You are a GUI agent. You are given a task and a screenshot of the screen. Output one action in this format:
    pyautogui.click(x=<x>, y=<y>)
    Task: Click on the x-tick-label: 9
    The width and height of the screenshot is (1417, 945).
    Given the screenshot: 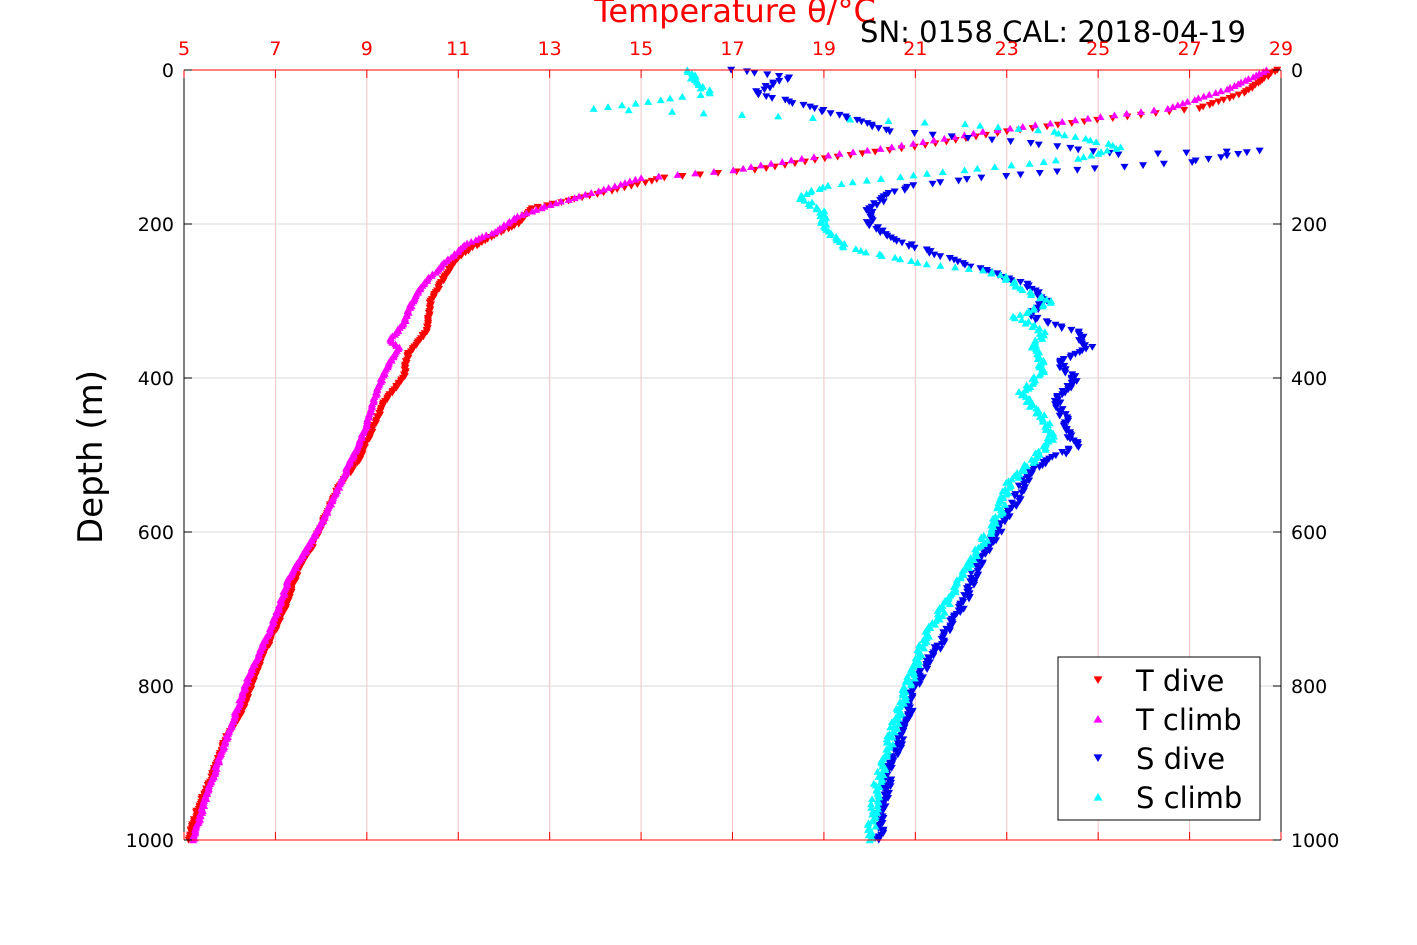 What is the action you would take?
    pyautogui.click(x=367, y=49)
    